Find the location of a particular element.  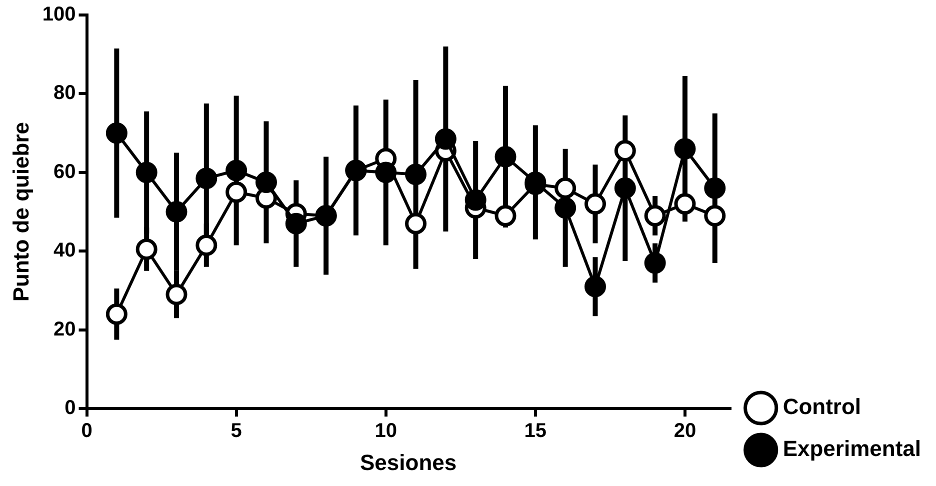

x-tick-label: 5 is located at coordinates (236, 431).